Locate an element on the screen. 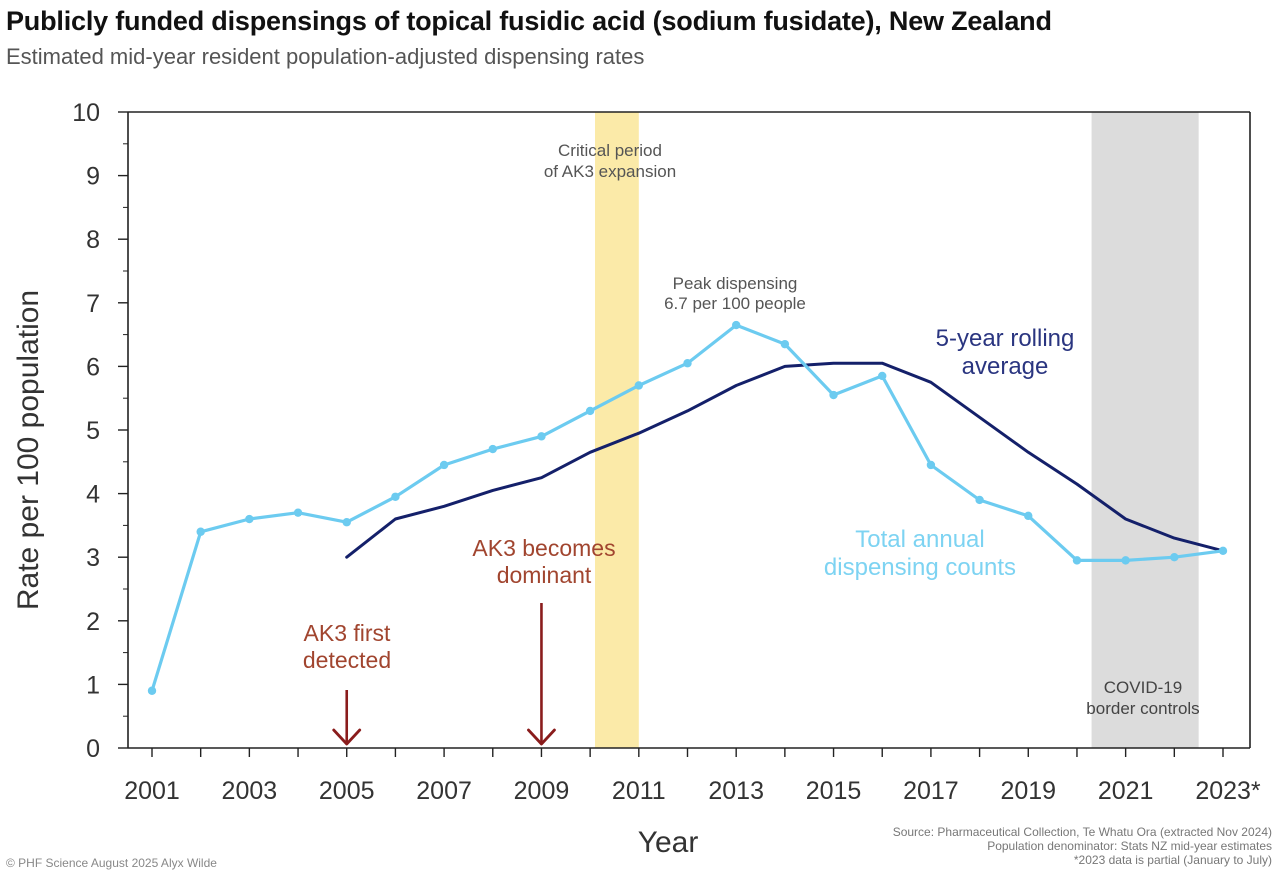 The height and width of the screenshot is (883, 1280). y-tick-label: 2 is located at coordinates (93, 622).